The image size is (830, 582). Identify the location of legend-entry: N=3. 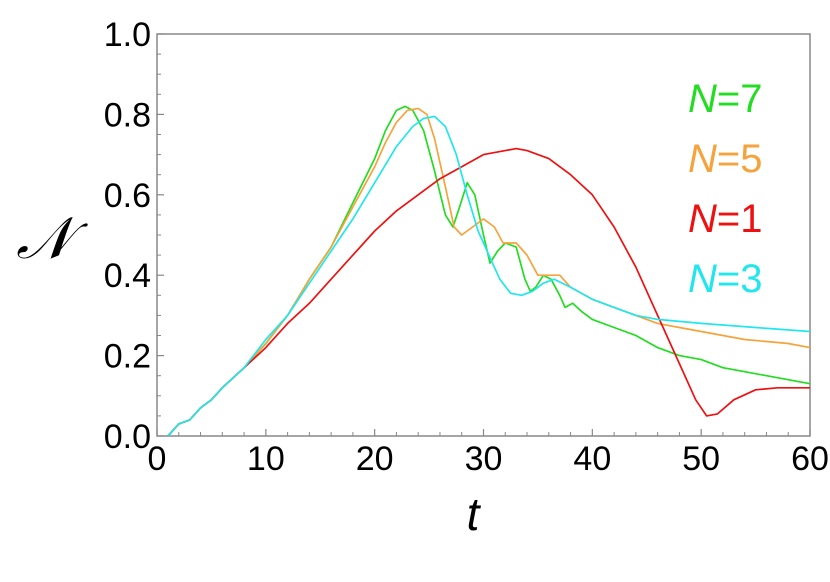
(725, 279).